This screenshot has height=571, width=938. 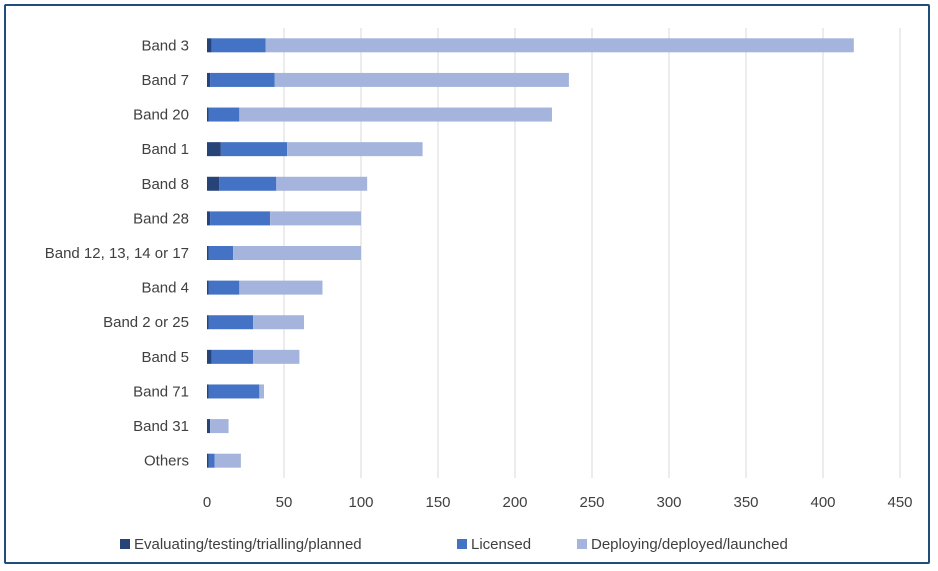 What do you see at coordinates (165, 357) in the screenshot?
I see `category-label: Band 5` at bounding box center [165, 357].